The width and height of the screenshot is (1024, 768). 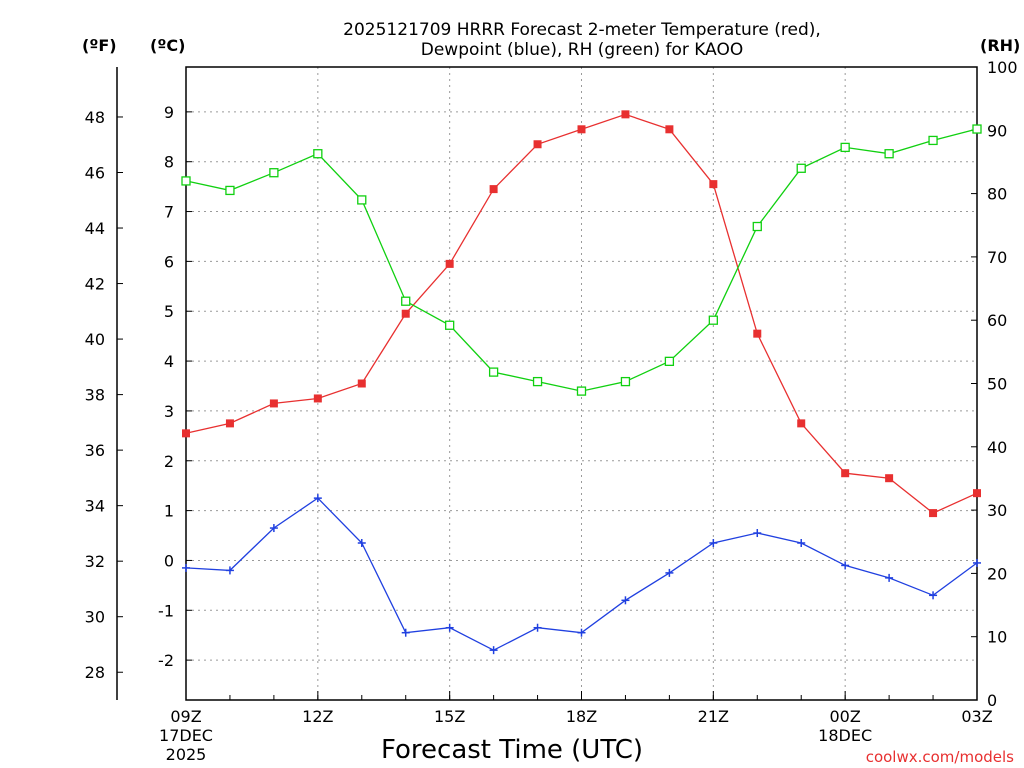 What do you see at coordinates (169, 411) in the screenshot?
I see `celsius-tick-label: 3` at bounding box center [169, 411].